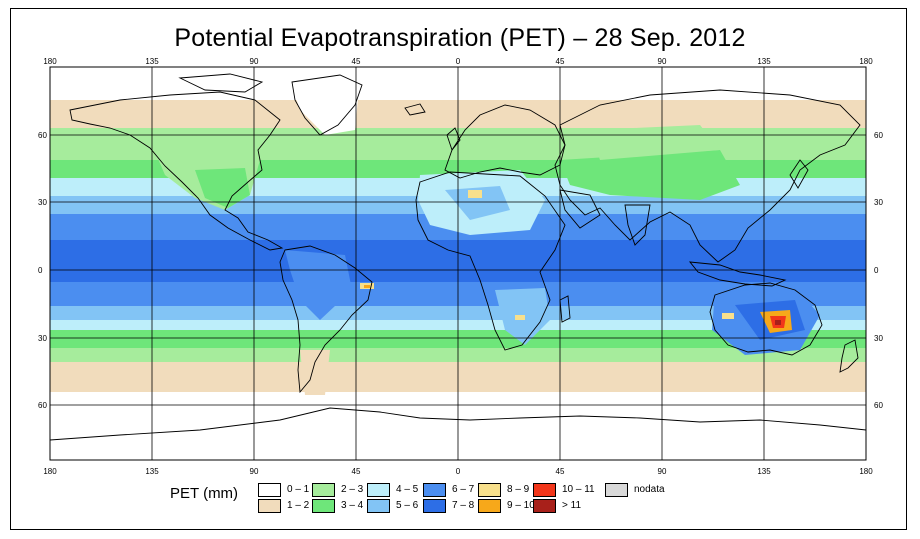 Image resolution: width=920 pixels, height=539 pixels. Describe the element at coordinates (458, 424) in the screenshot. I see `antarctica-outline` at that location.